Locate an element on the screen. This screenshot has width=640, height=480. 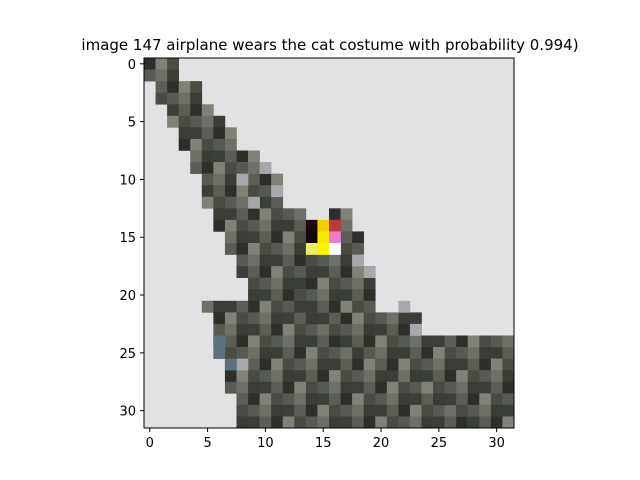
y-tick-label: 5 is located at coordinates (132, 123).